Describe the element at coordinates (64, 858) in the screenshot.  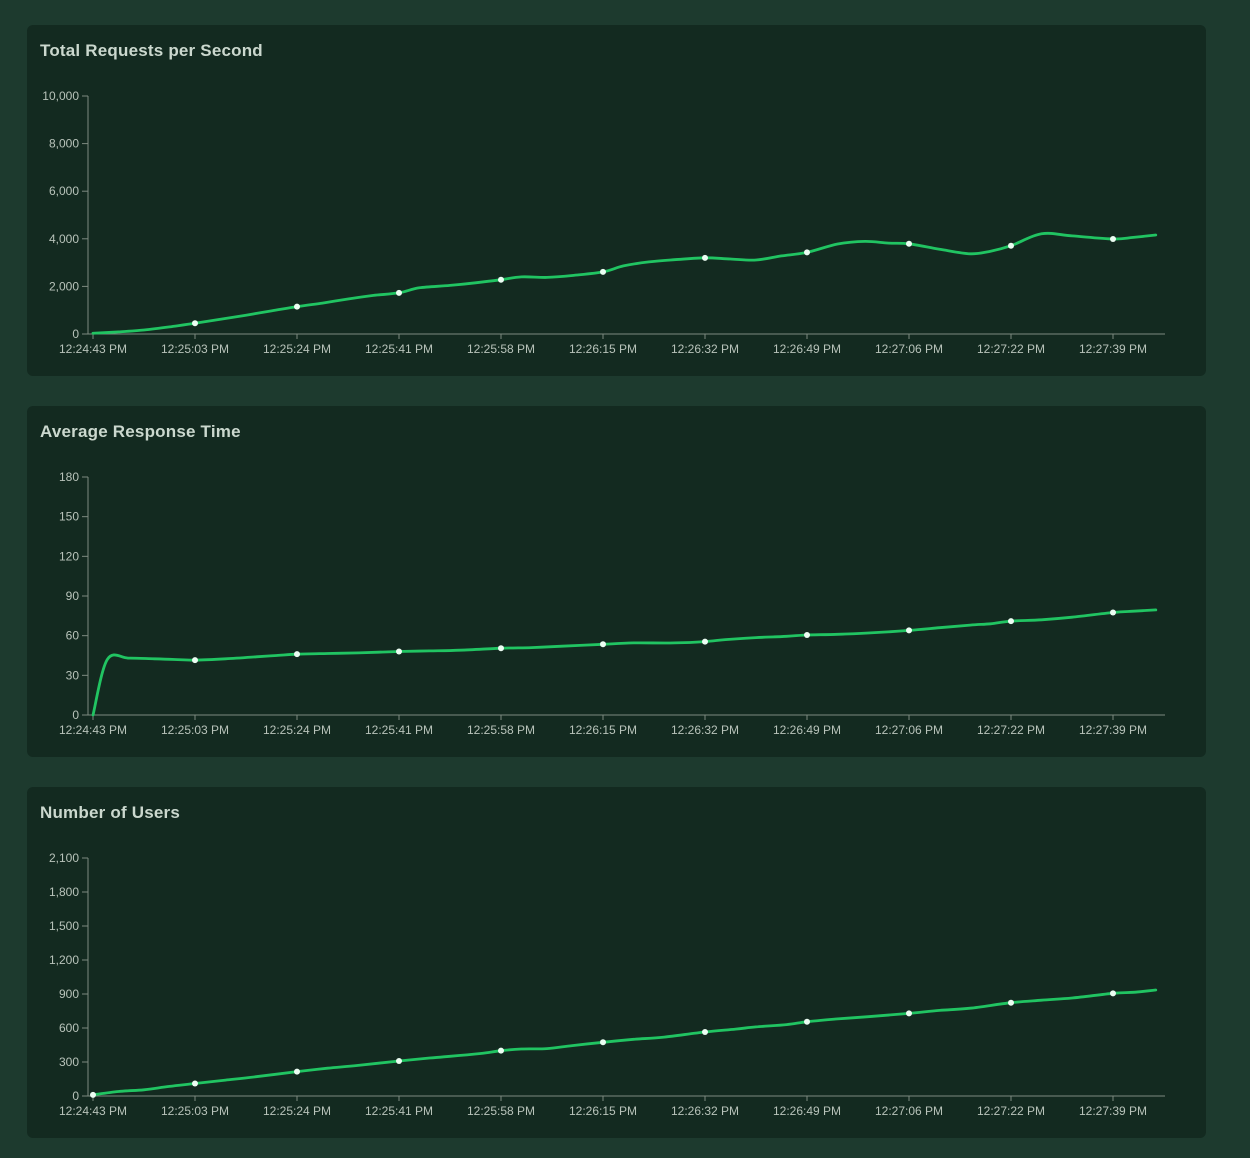
I see `y-tick-label: 2,100` at that location.